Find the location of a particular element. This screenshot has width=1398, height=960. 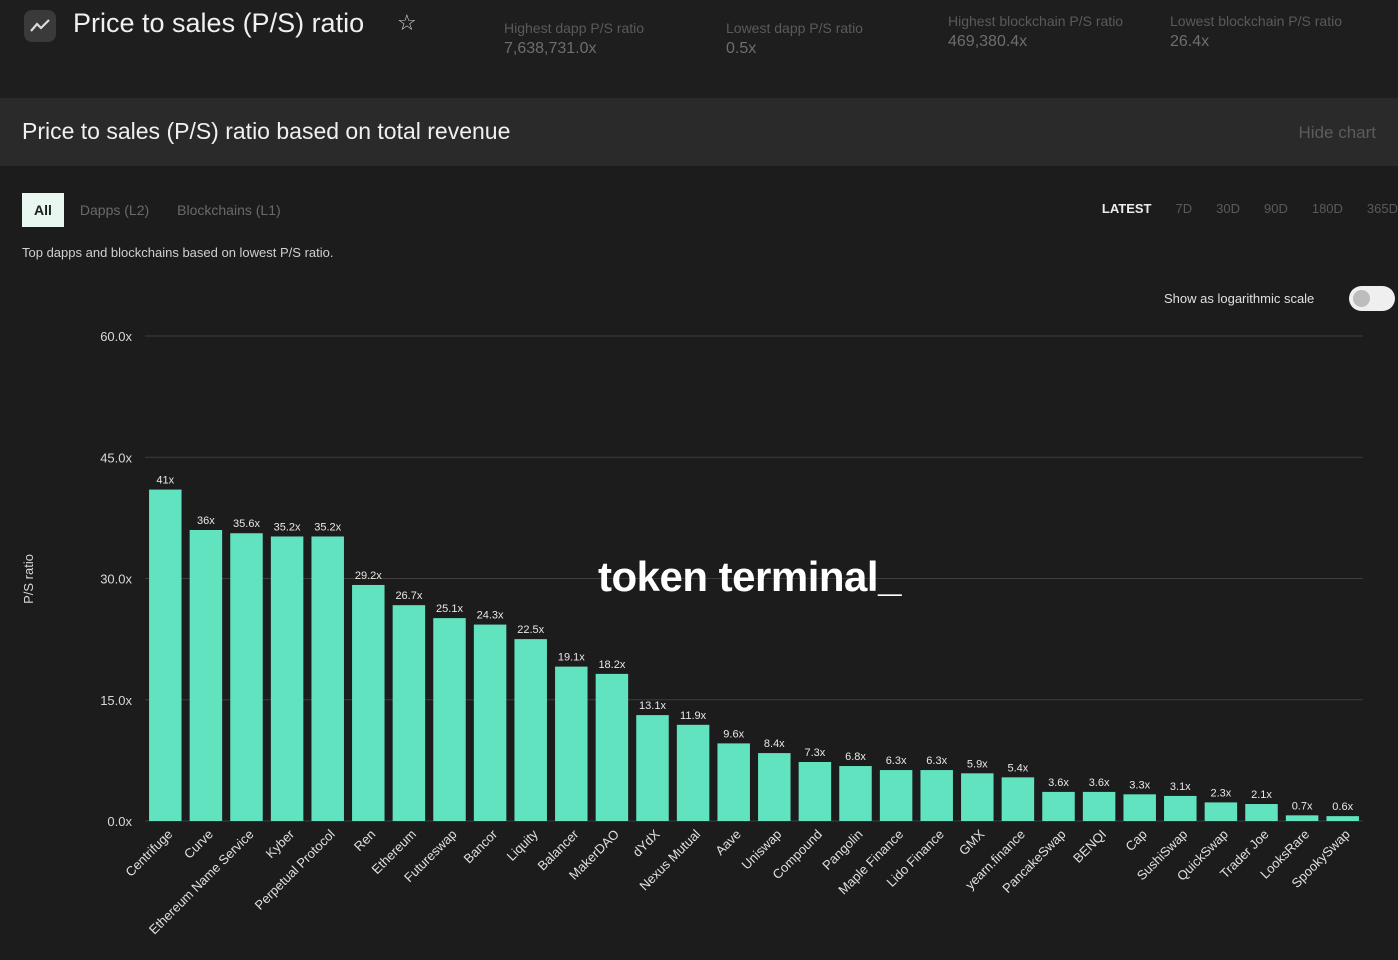

data-label: 5.9x is located at coordinates (977, 764).